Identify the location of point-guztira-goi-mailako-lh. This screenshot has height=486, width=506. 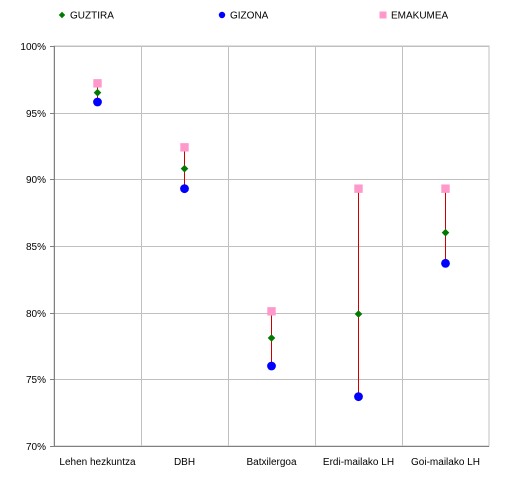
(445, 232).